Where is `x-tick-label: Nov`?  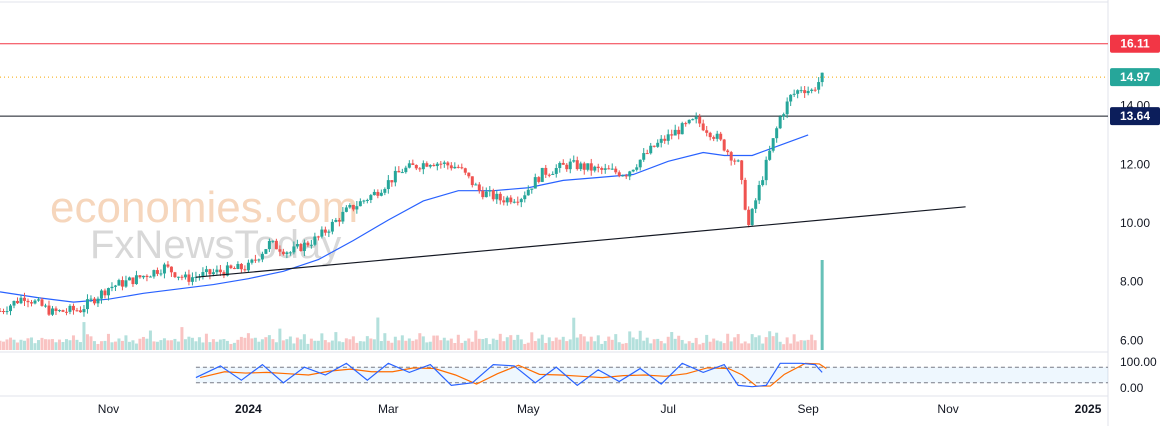
x-tick-label: Nov is located at coordinates (108, 409).